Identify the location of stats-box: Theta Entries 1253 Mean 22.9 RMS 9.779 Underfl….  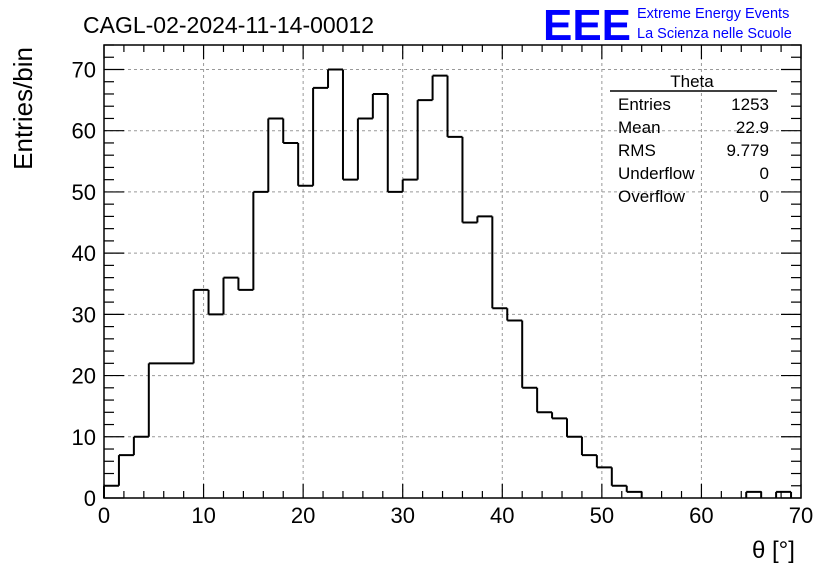
(693, 139).